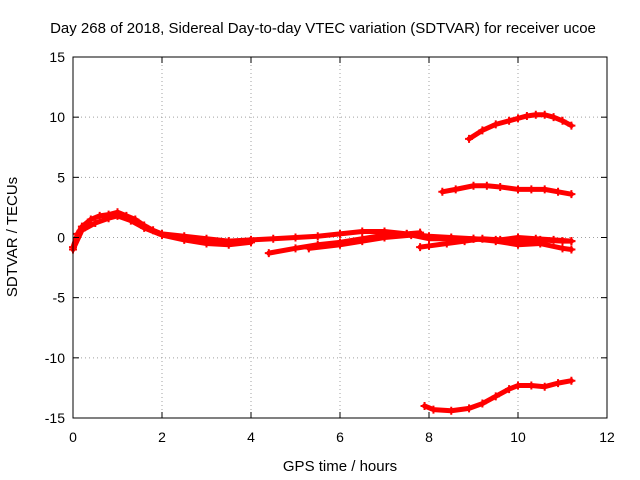  What do you see at coordinates (340, 466) in the screenshot?
I see `x-axis-label: GPS time / hours` at bounding box center [340, 466].